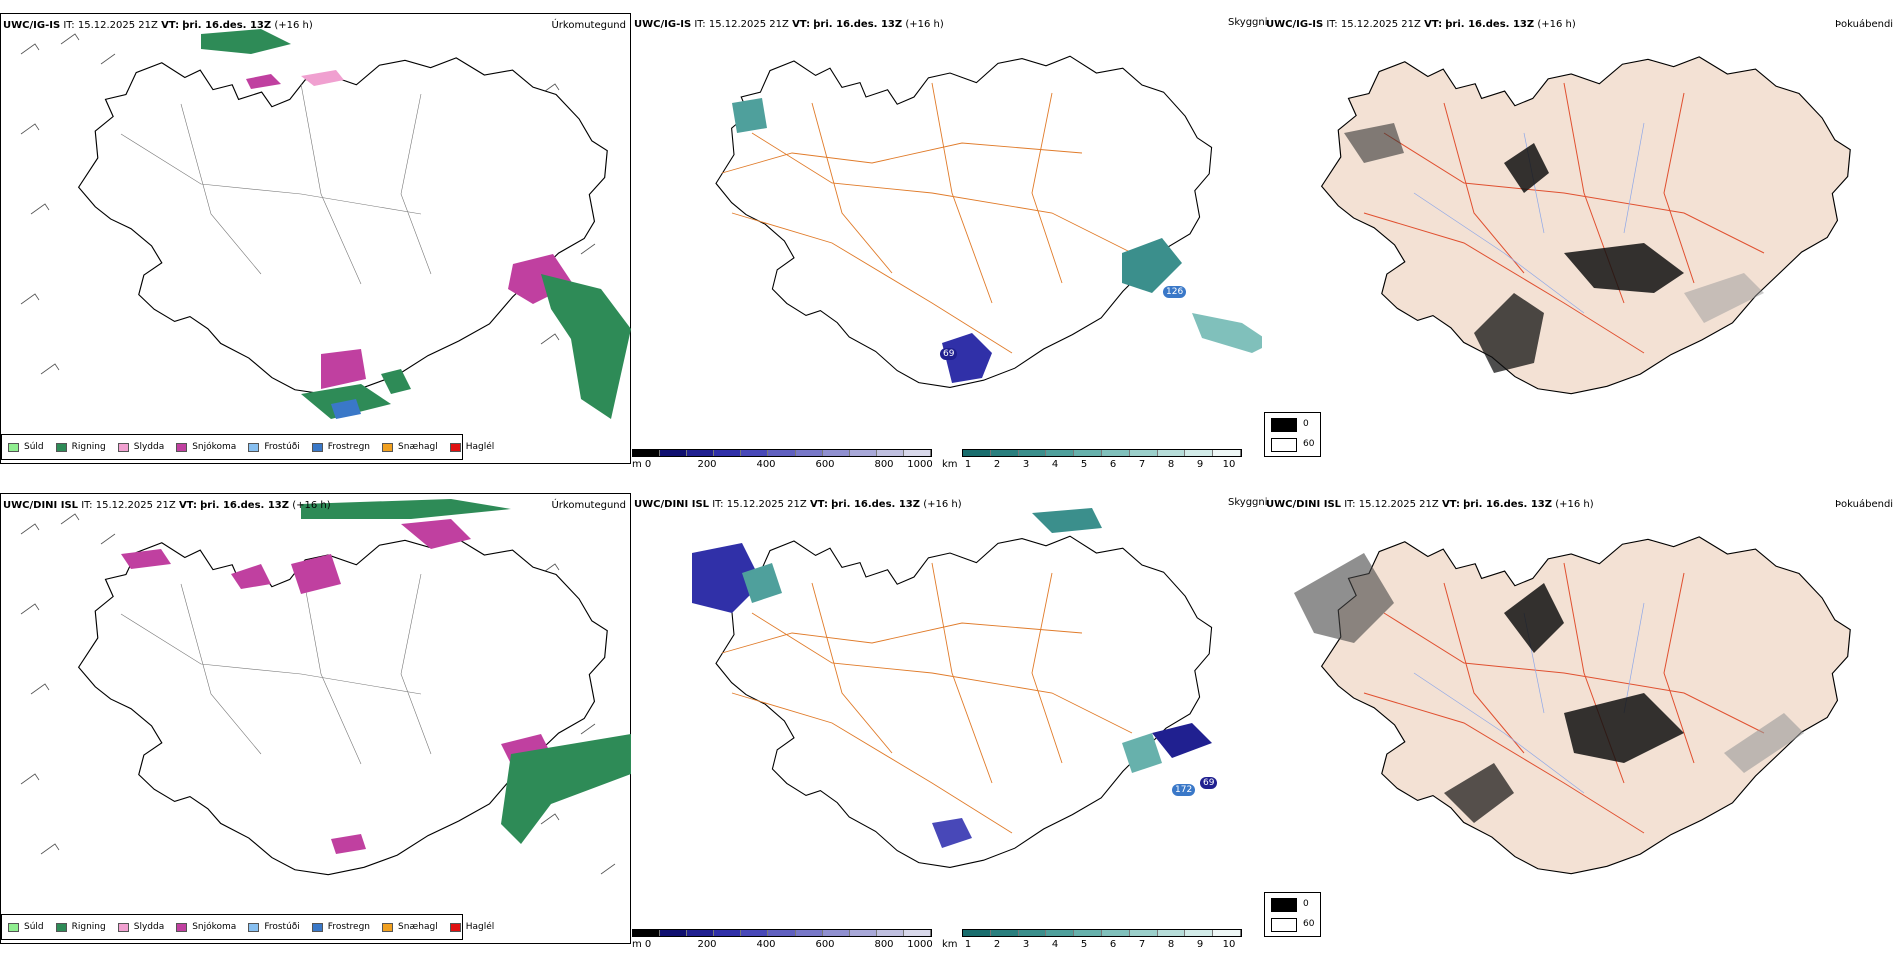  What do you see at coordinates (1092, 940) in the screenshot?
I see `visibility-colorbar-row2: km 1 2 3 4 5 6 7 8 9 10` at bounding box center [1092, 940].